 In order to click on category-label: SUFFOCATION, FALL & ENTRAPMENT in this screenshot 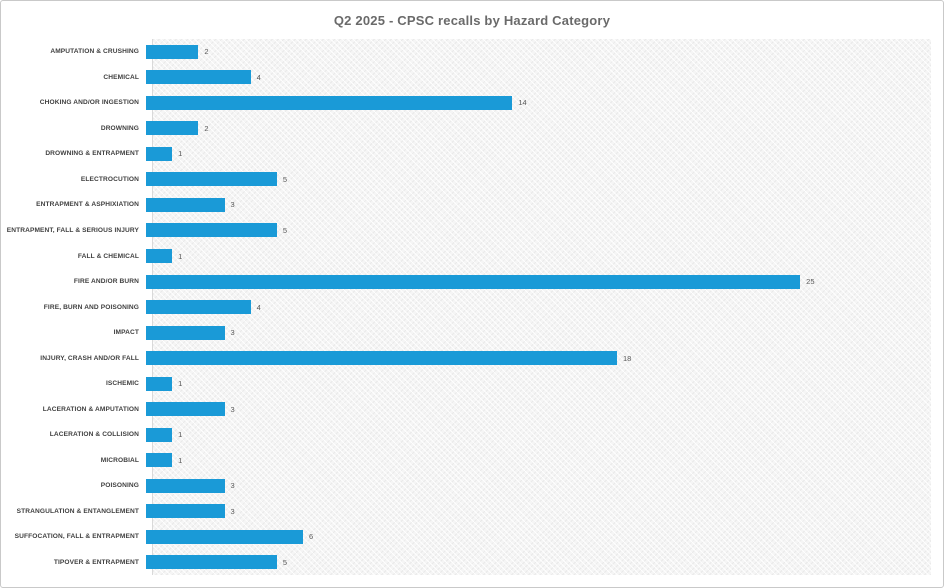, I will do `click(76, 537)`.